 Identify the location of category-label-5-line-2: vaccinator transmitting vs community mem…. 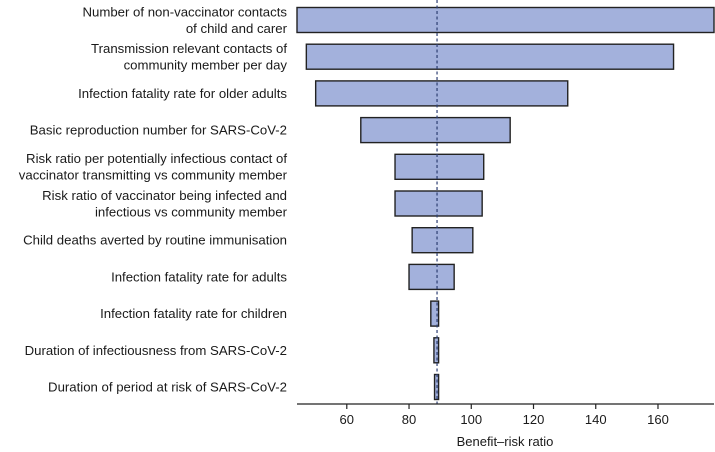
(153, 175).